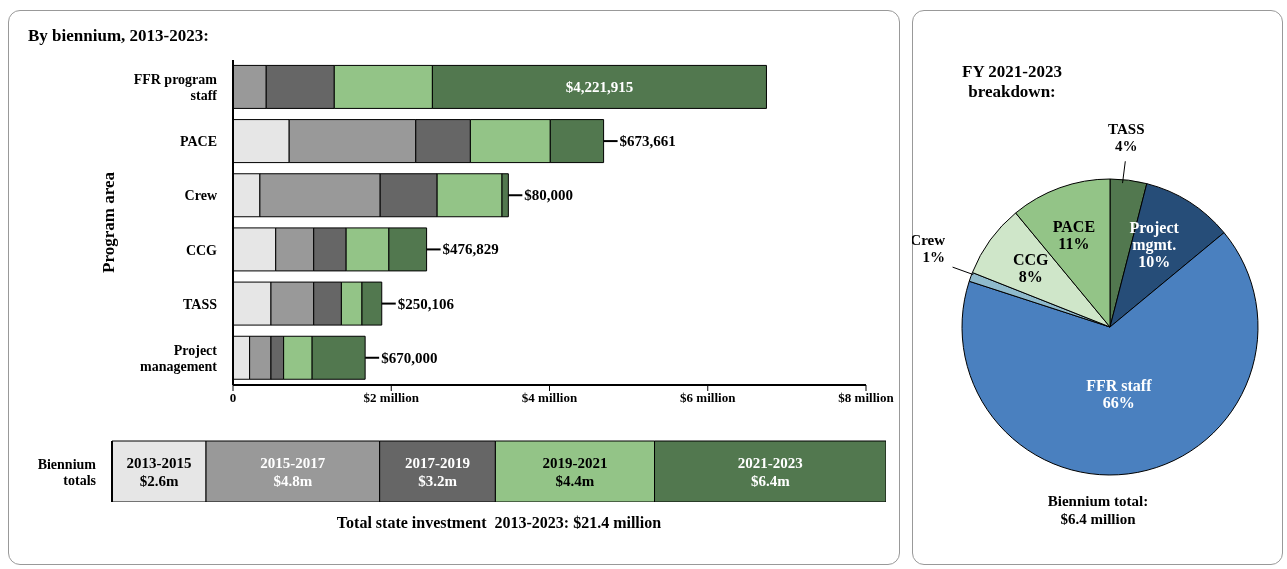 The height and width of the screenshot is (569, 1287). What do you see at coordinates (1119, 386) in the screenshot?
I see `slice-label: FFR staff` at bounding box center [1119, 386].